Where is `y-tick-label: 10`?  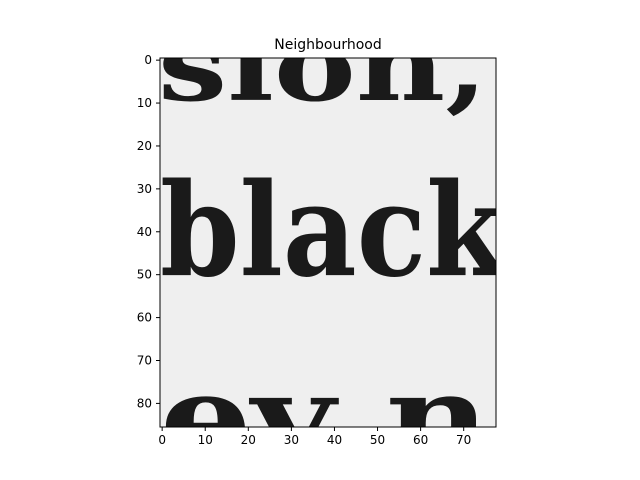 y-tick-label: 10 is located at coordinates (144, 103).